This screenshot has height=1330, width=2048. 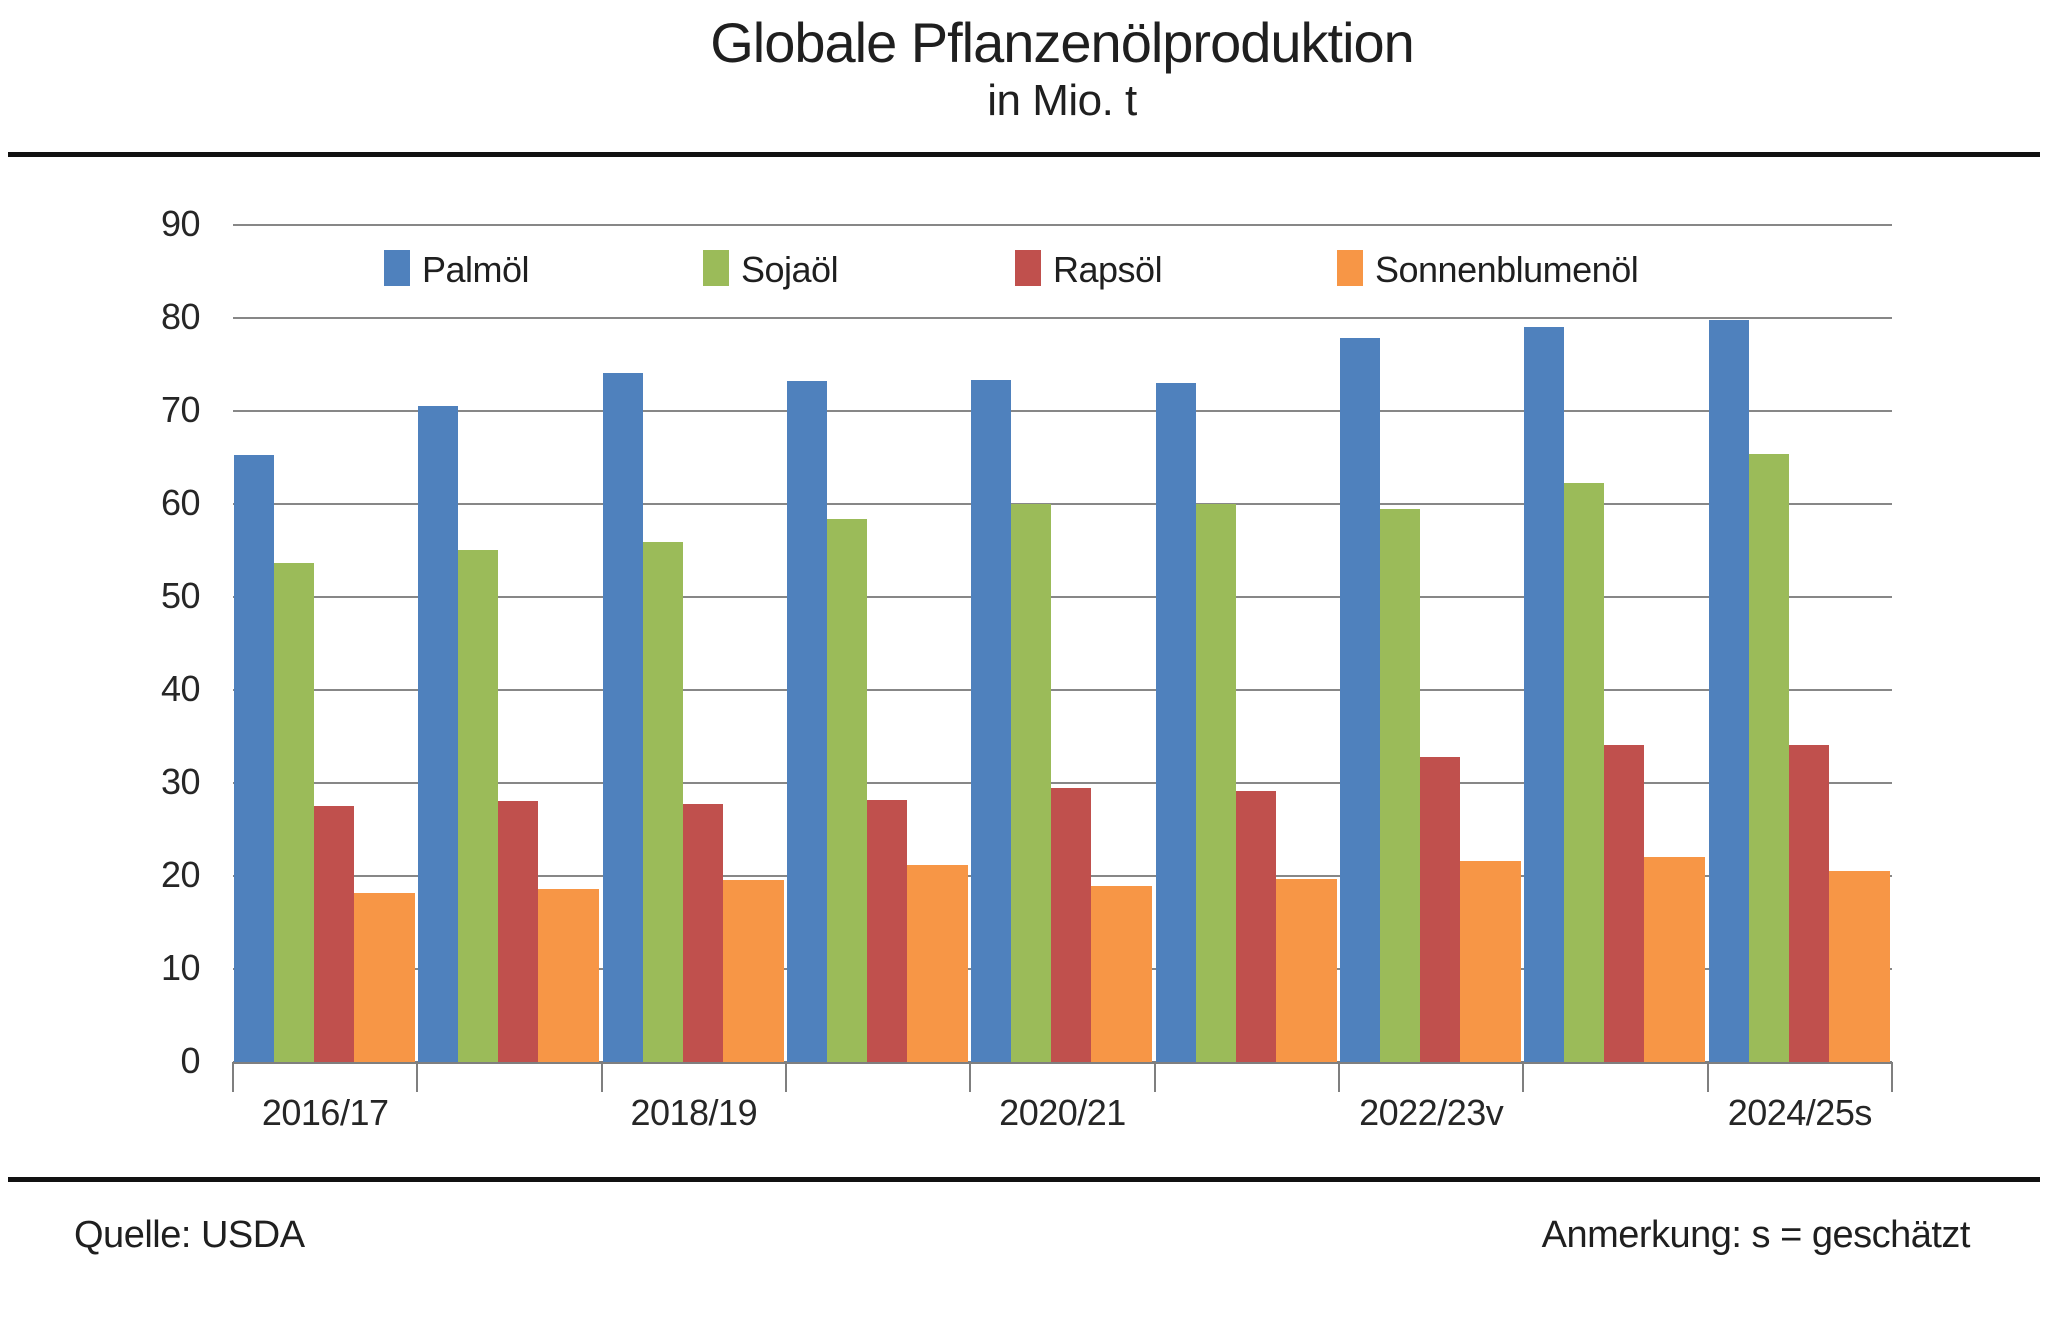 What do you see at coordinates (1440, 909) in the screenshot?
I see `bar-rapsöl-2022/23v` at bounding box center [1440, 909].